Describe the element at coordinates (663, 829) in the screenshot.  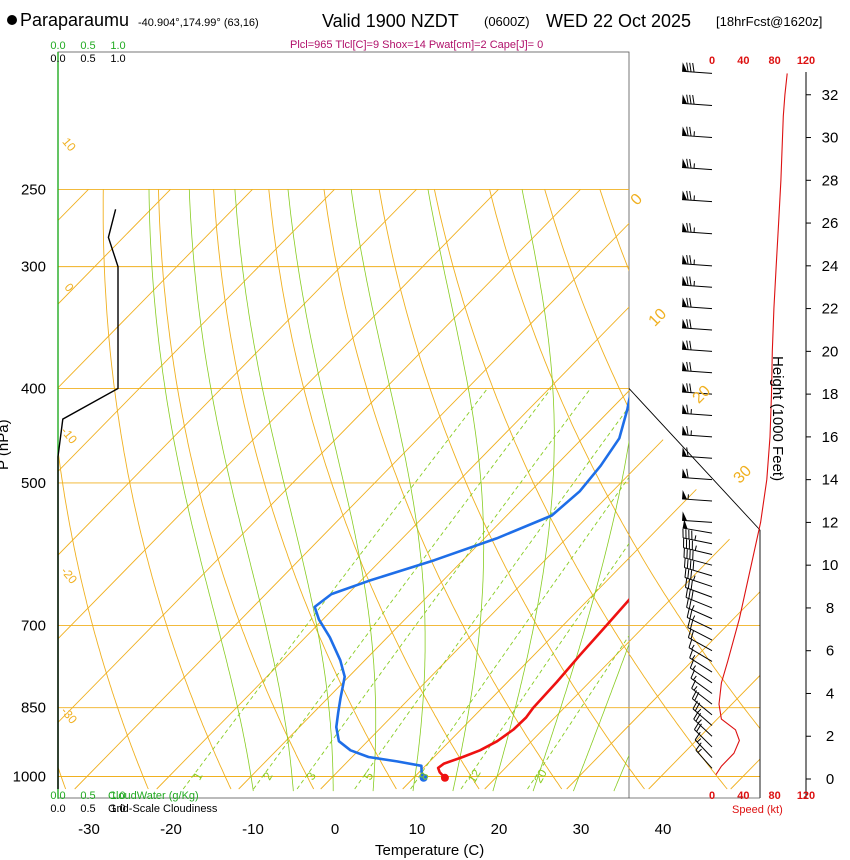
I see `temperature-tick-label: 40` at that location.